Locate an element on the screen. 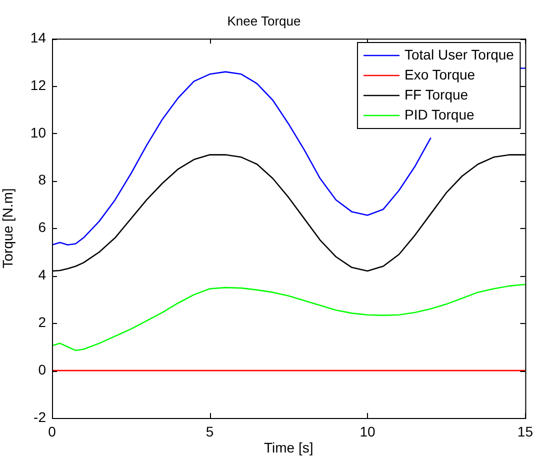  x-tick-label: 0 is located at coordinates (52, 431).